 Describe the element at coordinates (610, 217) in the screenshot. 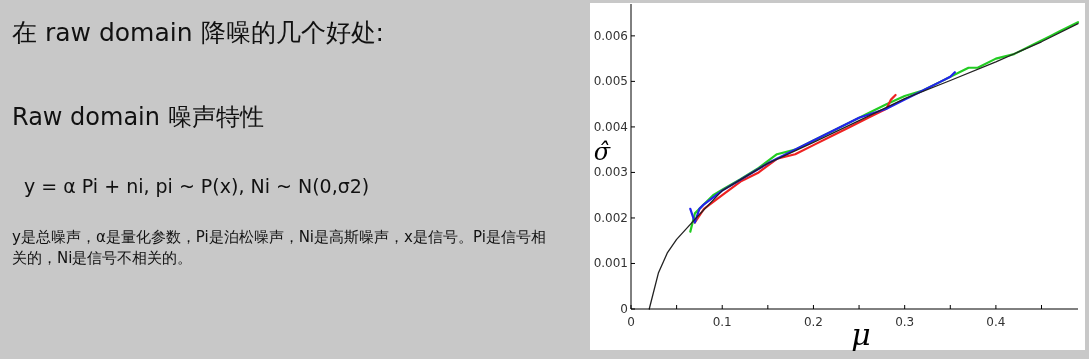

I see `y-tick-label: 0.002` at that location.